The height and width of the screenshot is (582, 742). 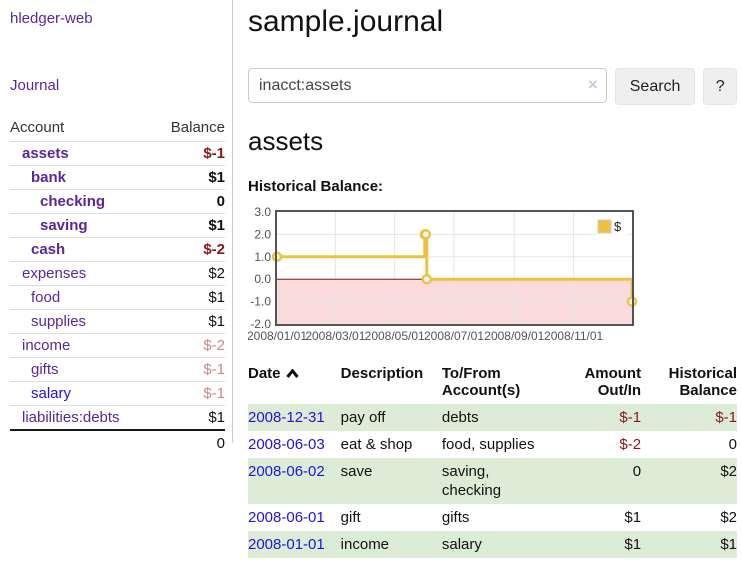 What do you see at coordinates (376, 444) in the screenshot?
I see `transaction-description: eat & shop` at bounding box center [376, 444].